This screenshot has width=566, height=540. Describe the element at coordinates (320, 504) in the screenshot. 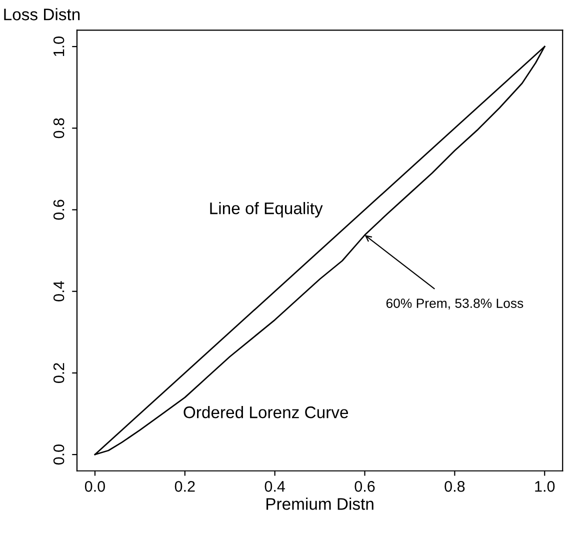

I see `x-axis-title: Premium Distn` at that location.